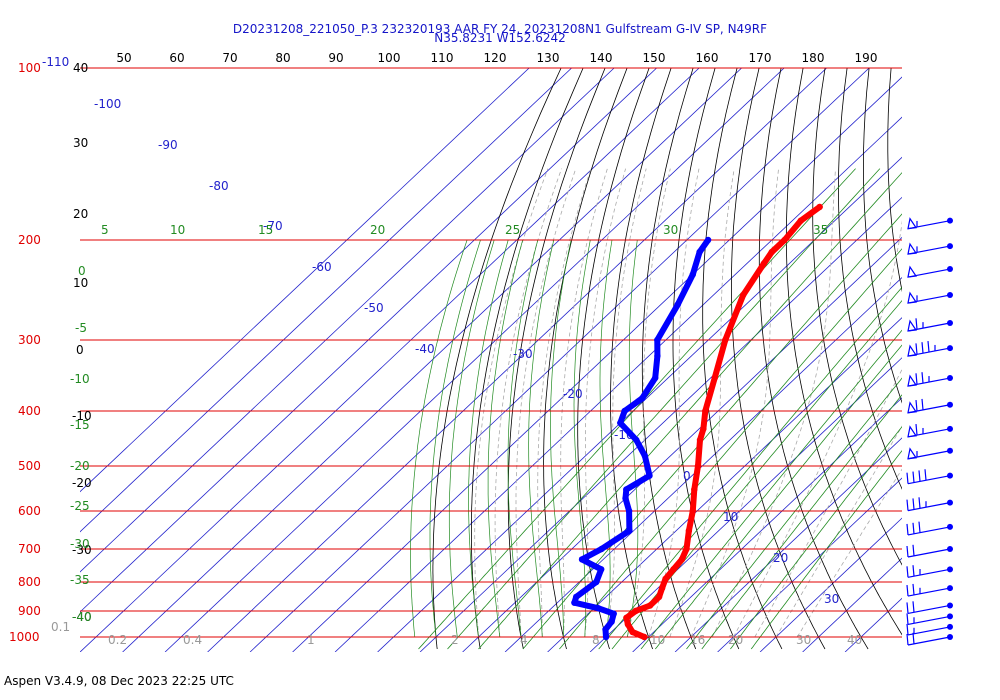 The height and width of the screenshot is (700, 1000). What do you see at coordinates (29, 582) in the screenshot?
I see `pressure-label: 800` at bounding box center [29, 582].